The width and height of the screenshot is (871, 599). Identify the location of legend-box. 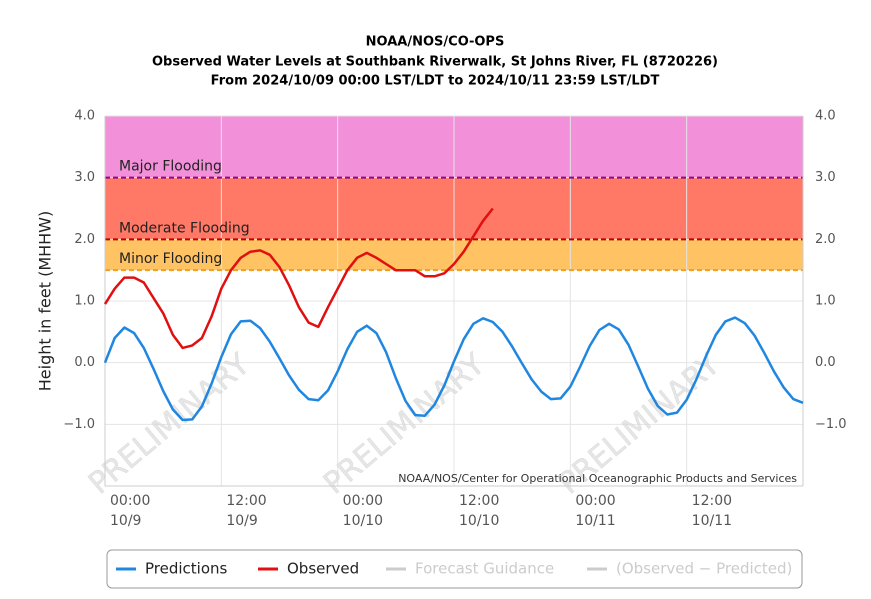
(454, 569).